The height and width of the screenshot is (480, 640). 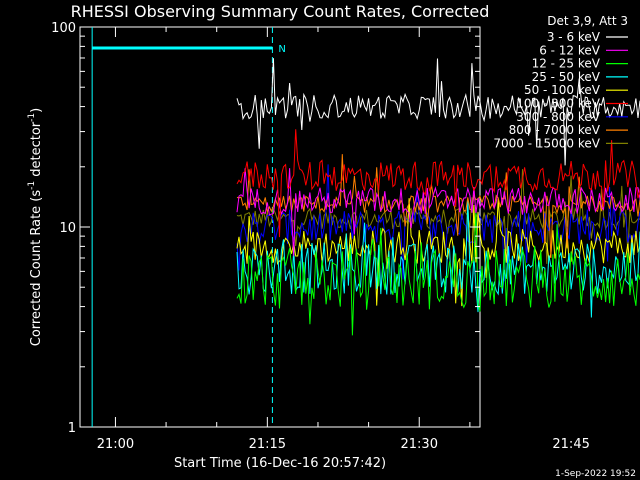 I want to click on annotation-label: N, so click(x=281, y=49).